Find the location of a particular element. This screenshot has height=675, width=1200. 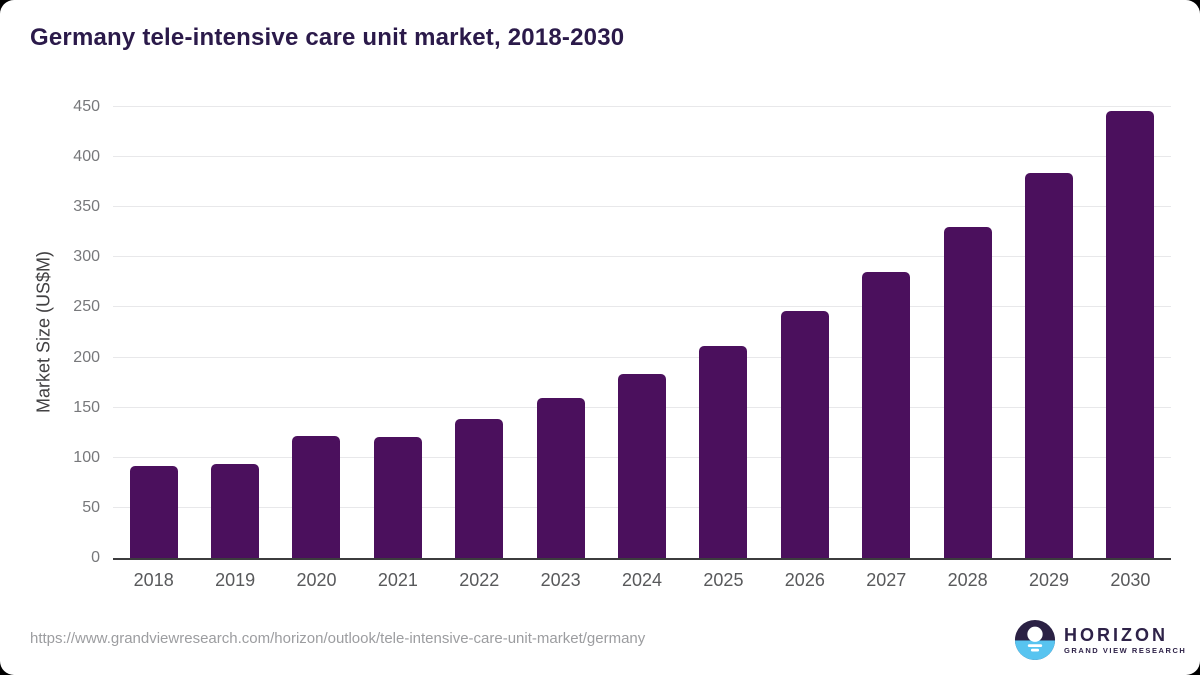

x-axis-label: 2023 is located at coordinates (560, 580).